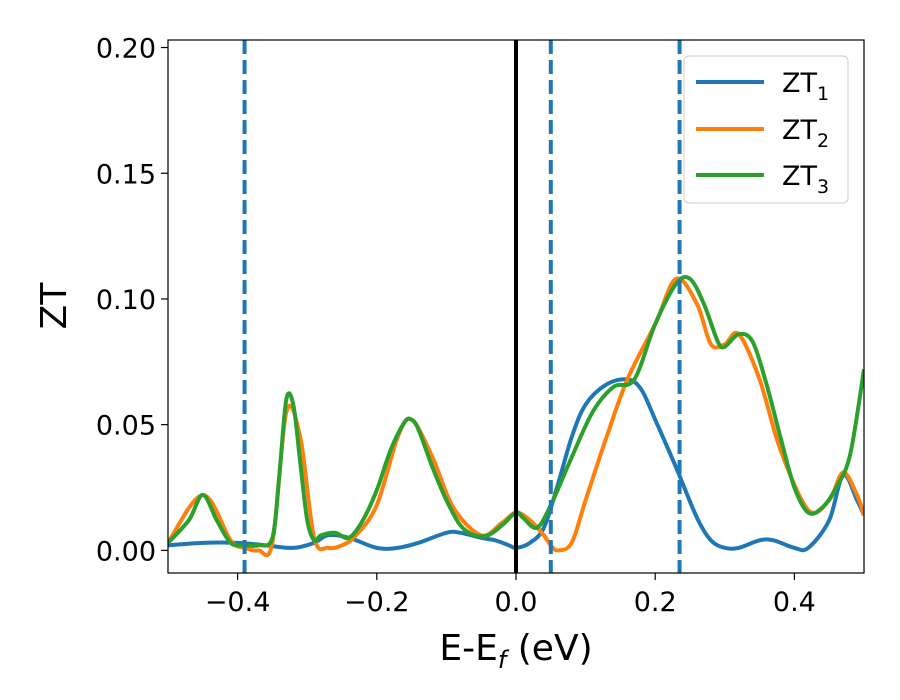 This screenshot has height=700, width=900. I want to click on x-tick-label: 0.0, so click(516, 602).